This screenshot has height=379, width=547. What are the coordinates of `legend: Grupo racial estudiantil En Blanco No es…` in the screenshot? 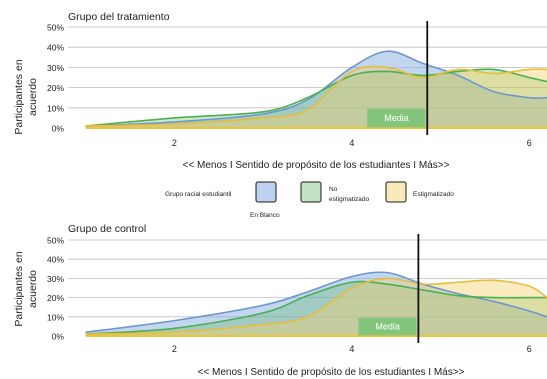 It's located at (309, 200).